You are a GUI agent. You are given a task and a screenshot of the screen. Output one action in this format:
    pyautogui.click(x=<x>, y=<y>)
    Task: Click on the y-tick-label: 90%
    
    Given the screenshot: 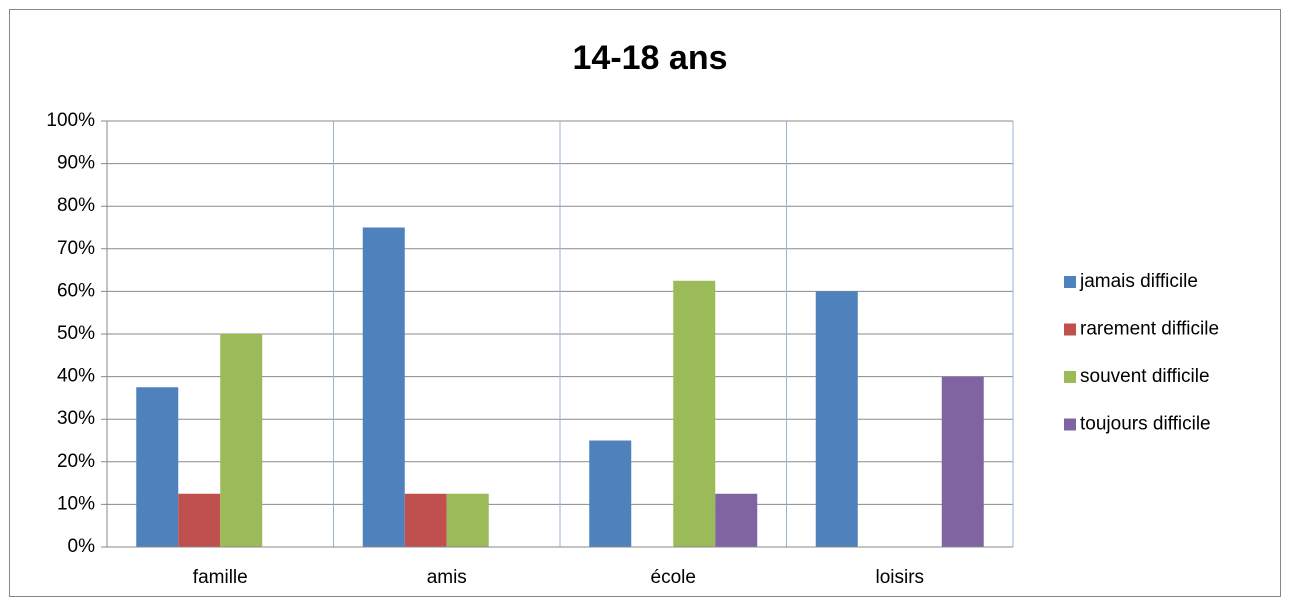 What is the action you would take?
    pyautogui.click(x=76, y=163)
    